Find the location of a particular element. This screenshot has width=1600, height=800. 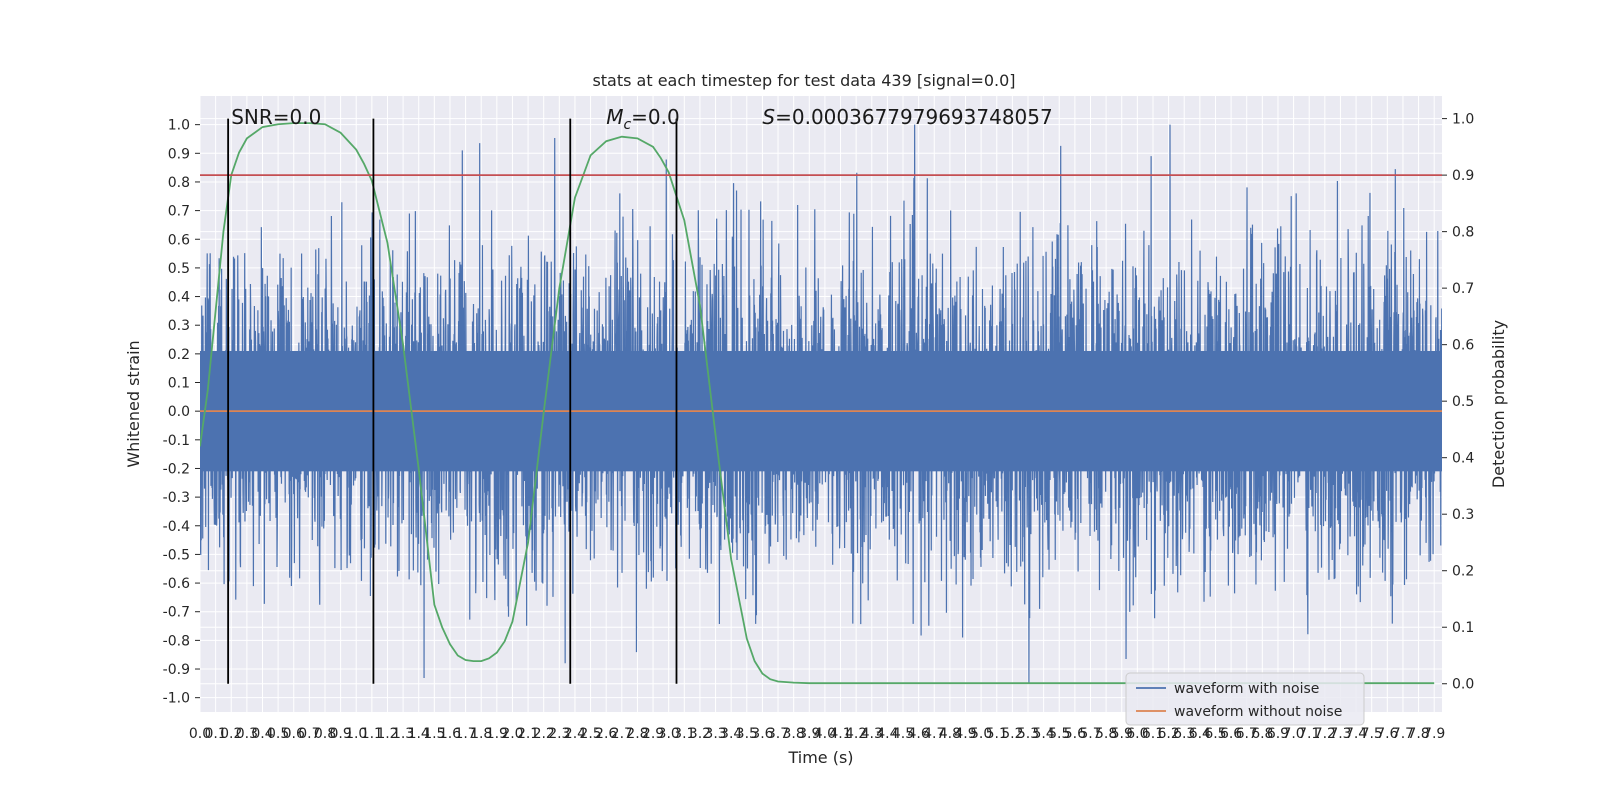

x-tick-label: 7.9 is located at coordinates (1434, 734).